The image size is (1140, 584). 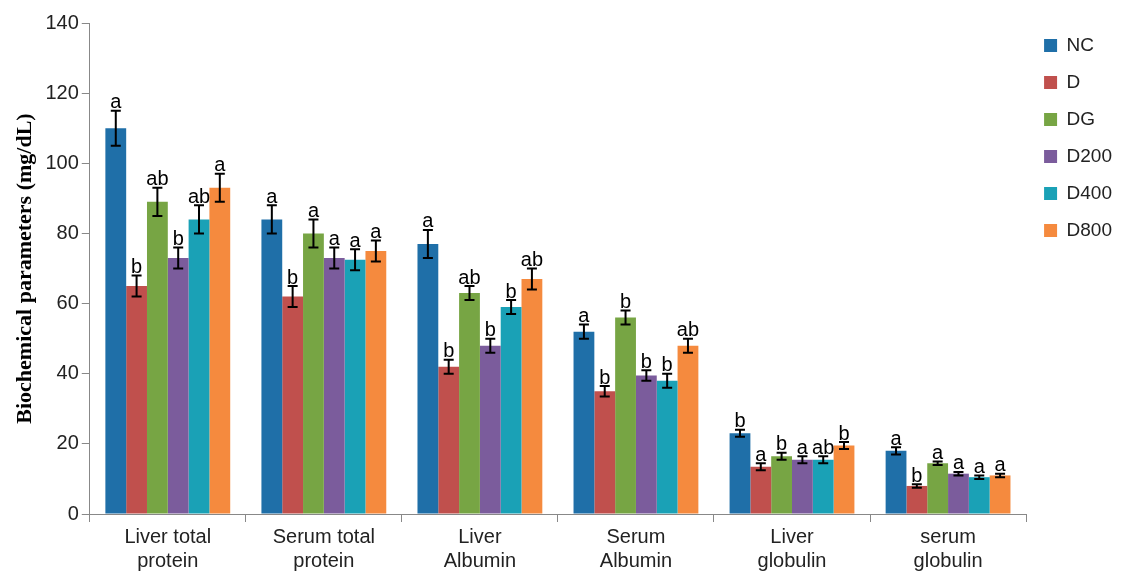 What do you see at coordinates (792, 547) in the screenshot?
I see `x-tick-label: Liver globulin` at bounding box center [792, 547].